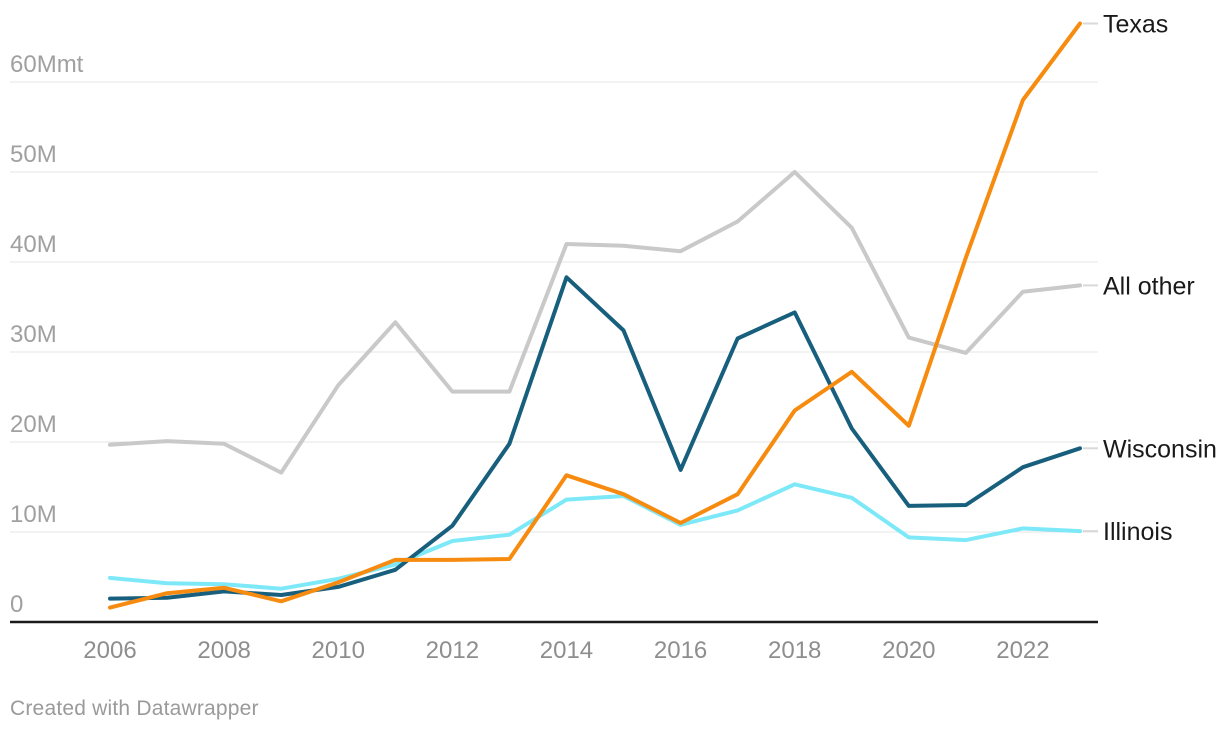 The height and width of the screenshot is (738, 1220). Describe the element at coordinates (33, 154) in the screenshot. I see `y-tick-label: 50M` at that location.